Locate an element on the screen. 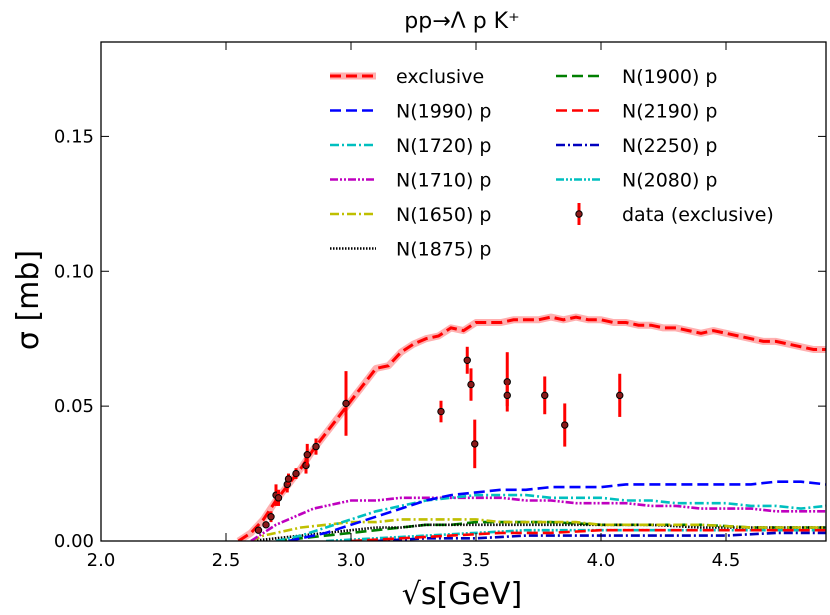 This screenshot has height=615, width=830. legend-item-n-2190-p: N(2190) p is located at coordinates (637, 112).